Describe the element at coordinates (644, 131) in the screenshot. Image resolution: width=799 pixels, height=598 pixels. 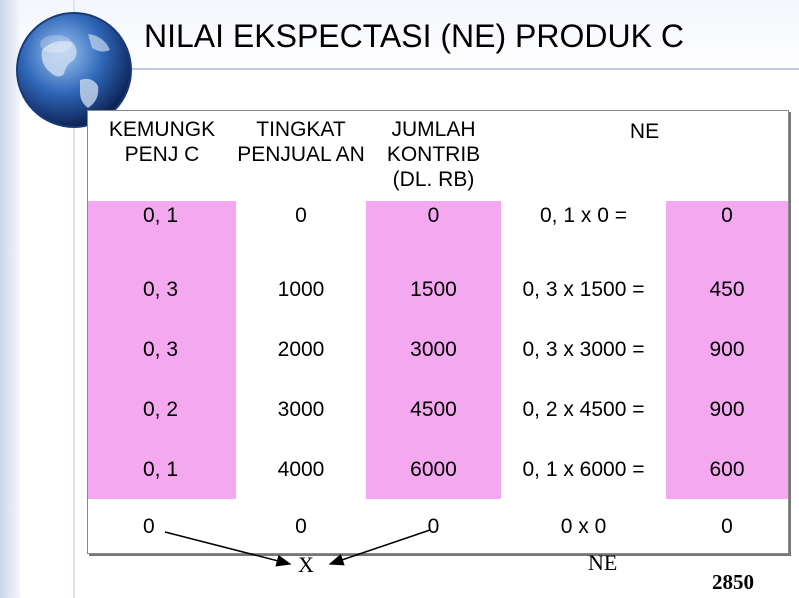
I see `header-ne: NE` at that location.